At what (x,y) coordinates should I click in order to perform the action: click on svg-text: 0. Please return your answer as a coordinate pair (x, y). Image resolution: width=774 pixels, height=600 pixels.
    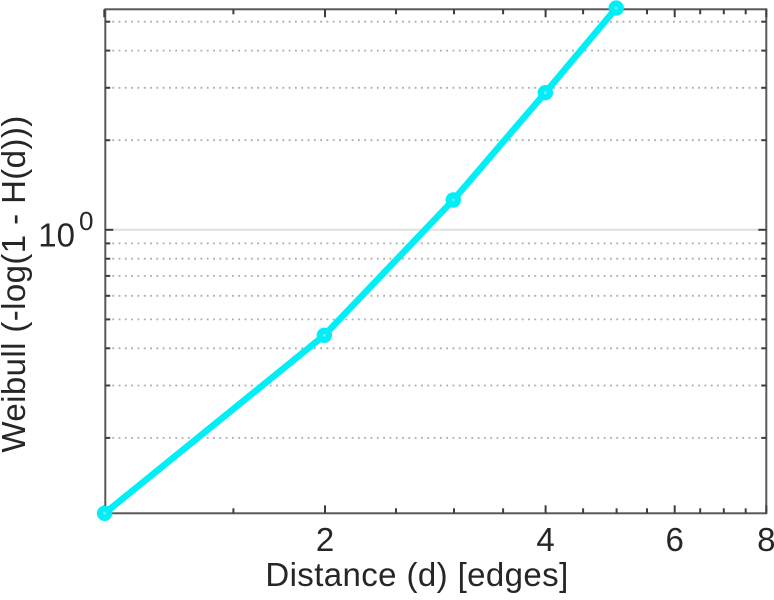
    Looking at the image, I should click on (86, 221).